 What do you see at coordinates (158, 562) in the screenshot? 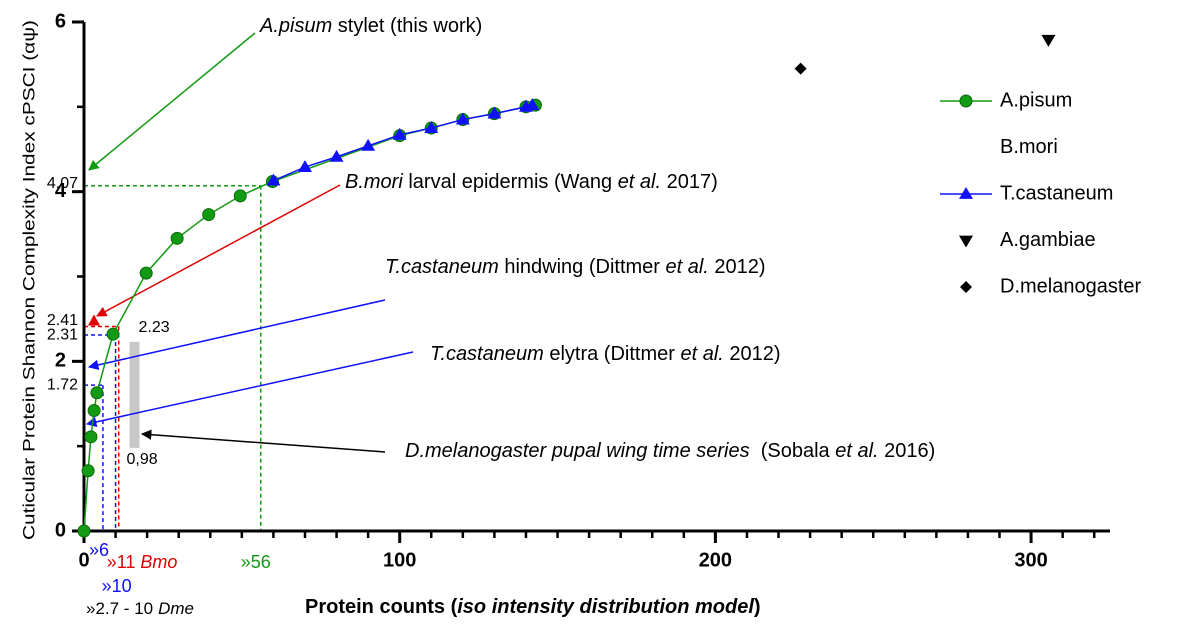
I see `guide-x-suffix: Bmo` at bounding box center [158, 562].